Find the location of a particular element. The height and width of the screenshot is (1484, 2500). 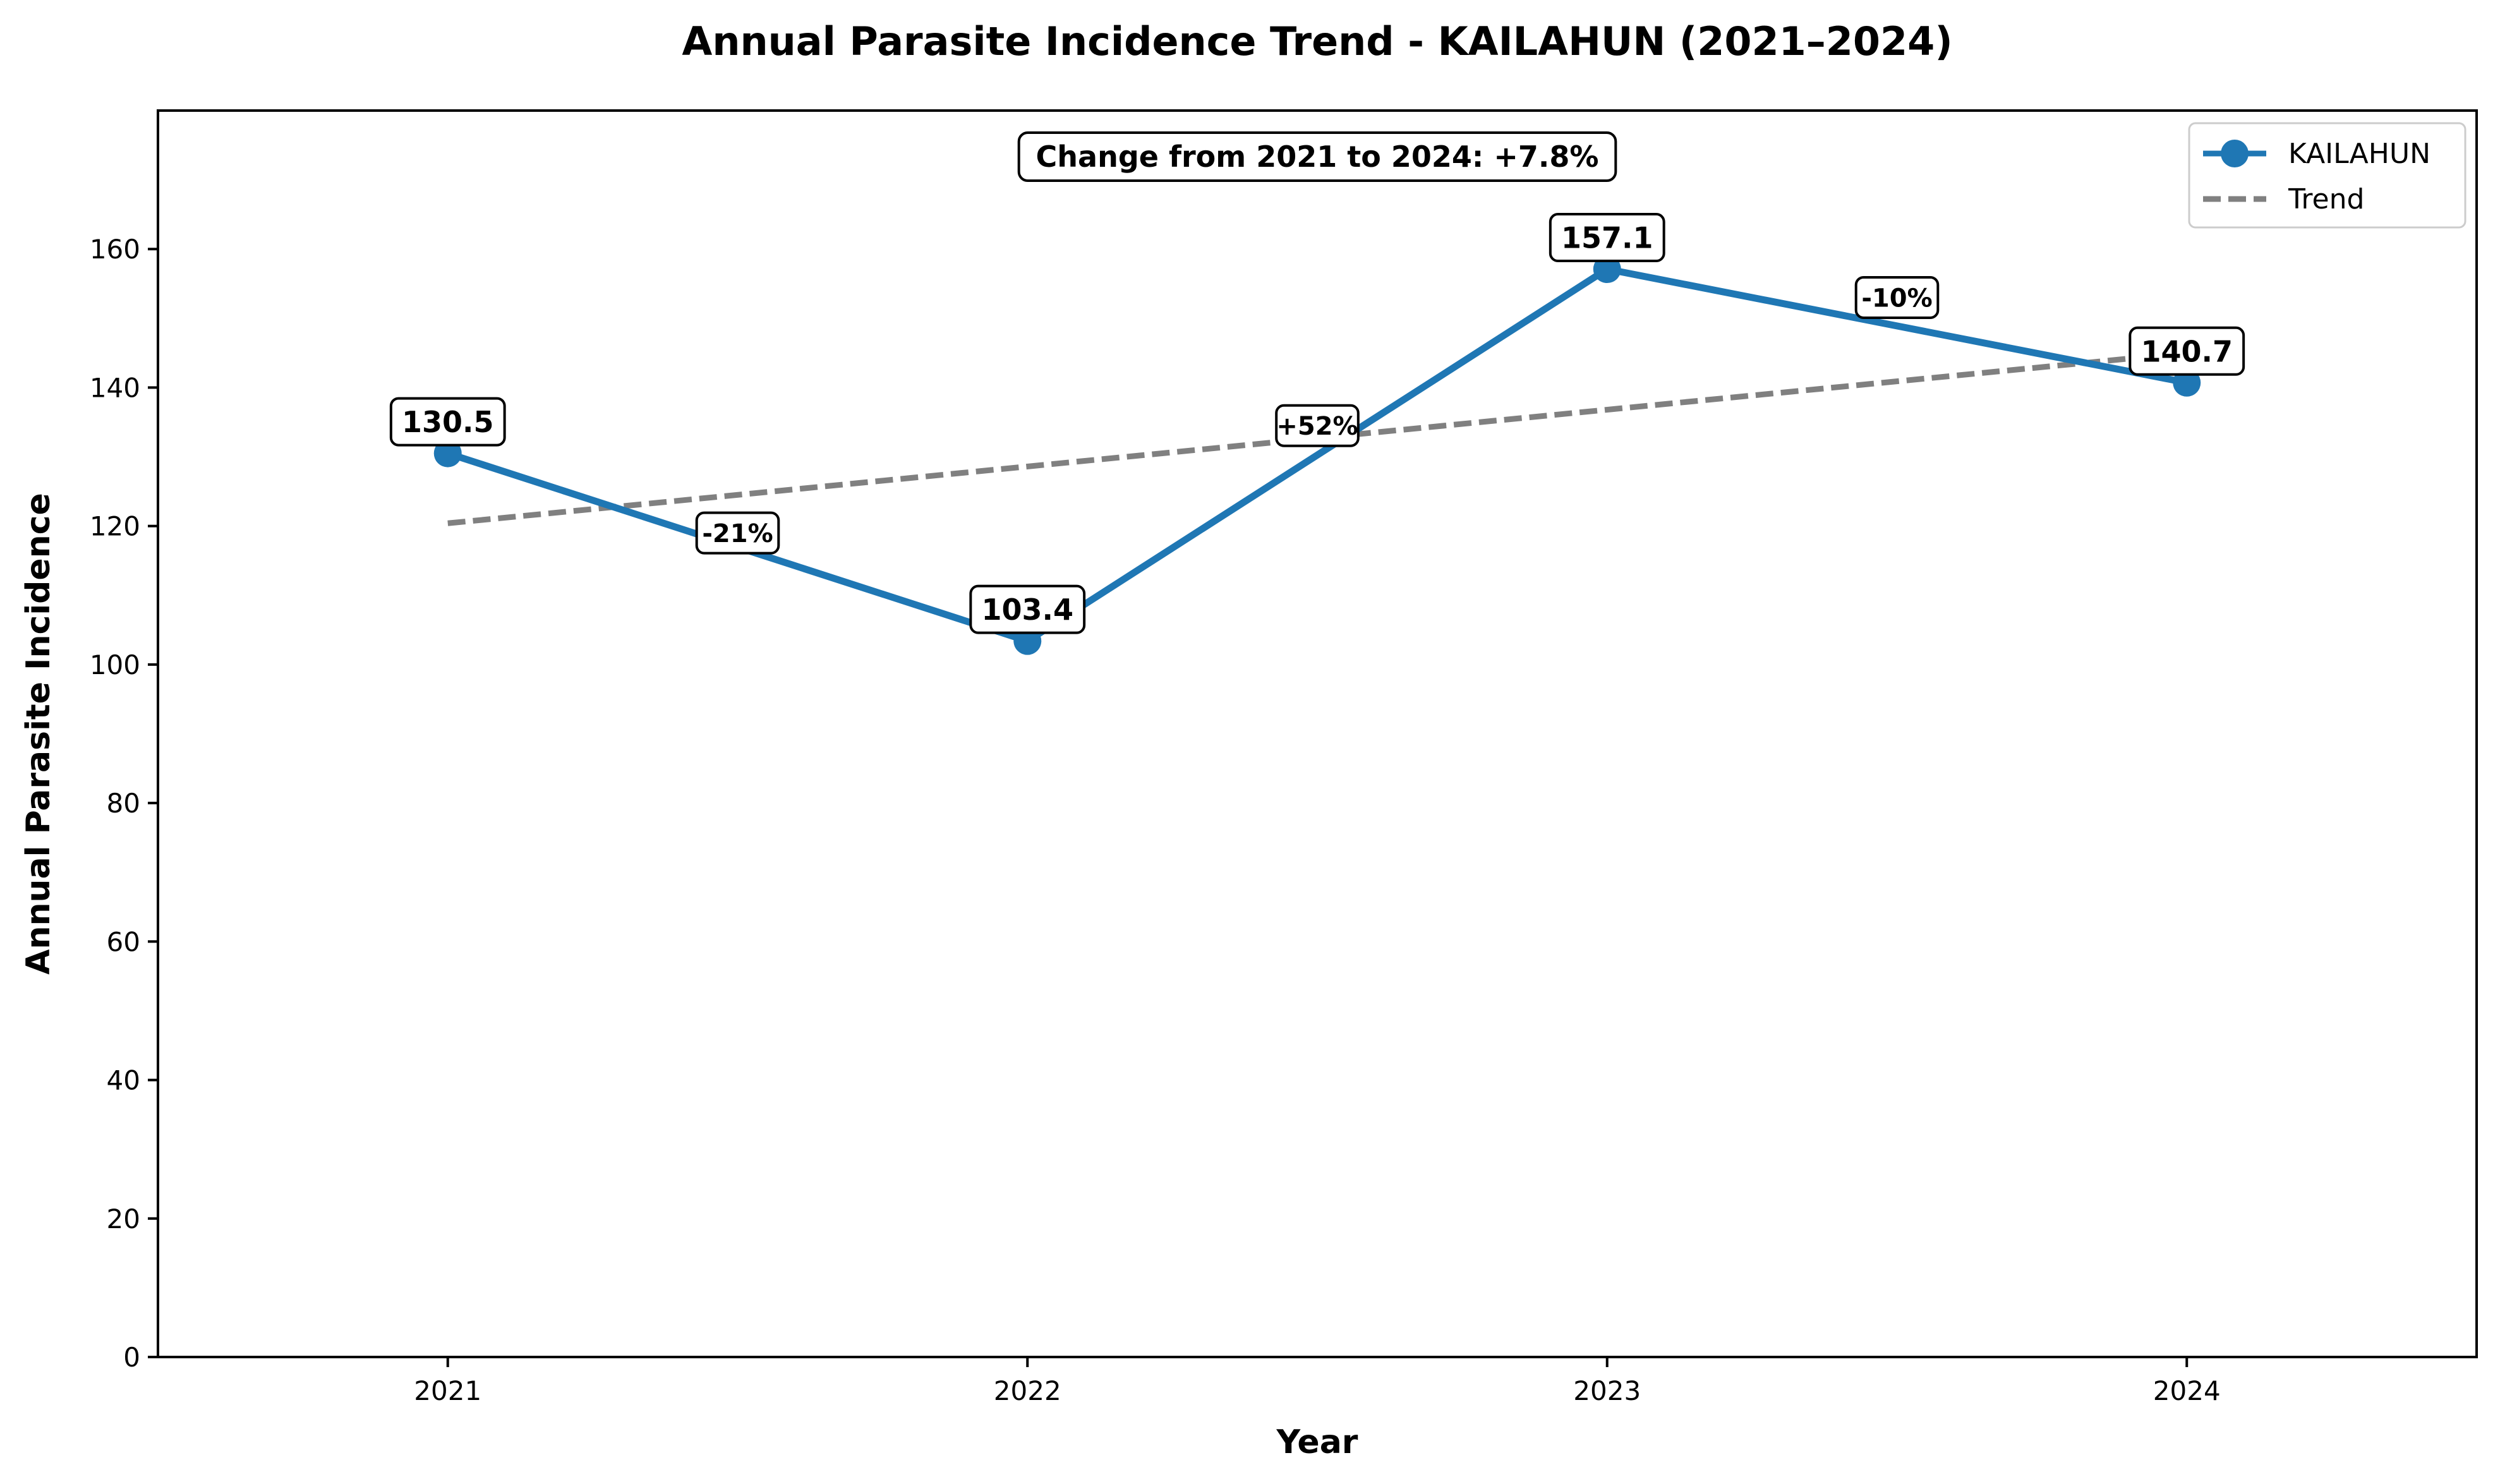

data-label-text: 140.7 is located at coordinates (2187, 351).